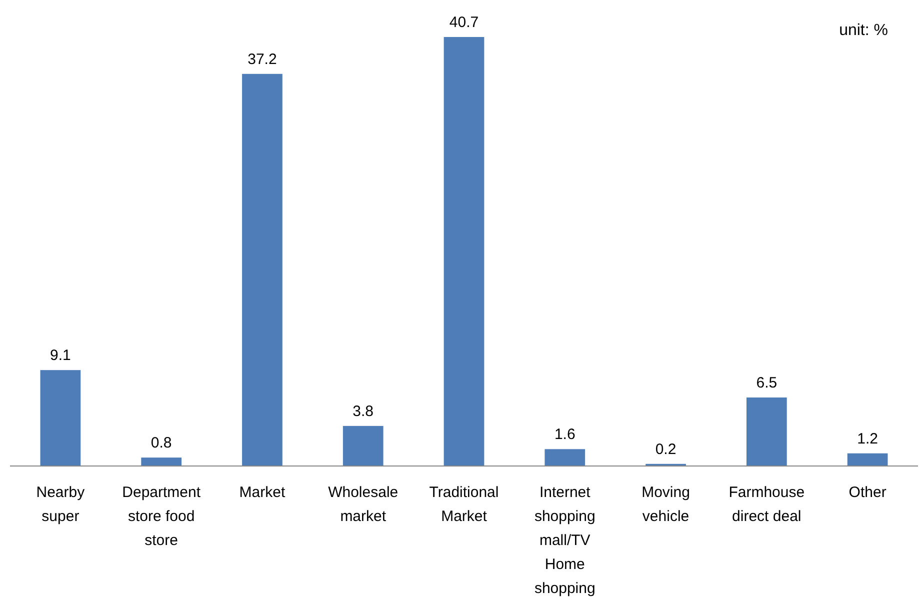 The height and width of the screenshot is (602, 919). What do you see at coordinates (565, 540) in the screenshot?
I see `x-tick-label: Internet shopping mall/TV Home shopping` at bounding box center [565, 540].